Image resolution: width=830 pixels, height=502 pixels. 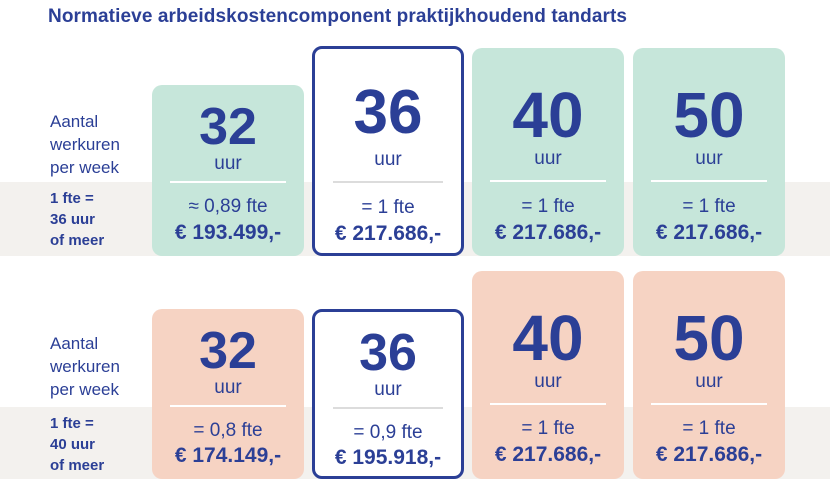 I want to click on cost-value: € 195.918,-, so click(x=388, y=457).